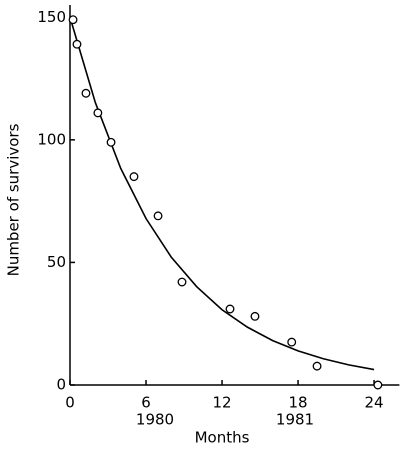 The width and height of the screenshot is (417, 452). Describe the element at coordinates (61, 385) in the screenshot. I see `y-tick-label: 0` at that location.